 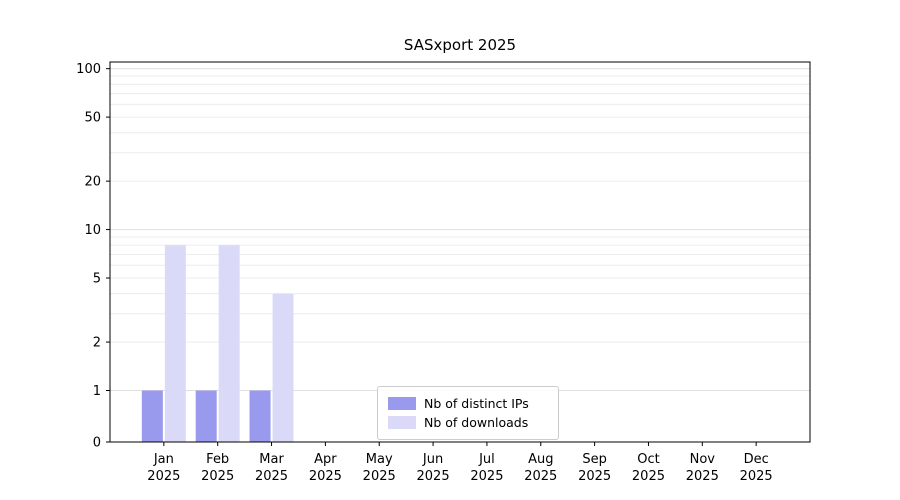 I want to click on x-tick-label-month: Jan, so click(x=163, y=459).